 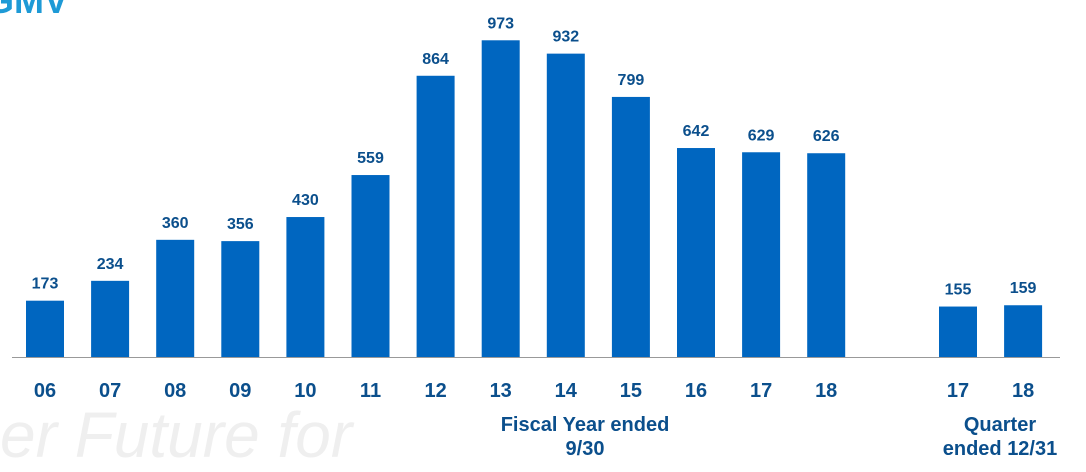 What do you see at coordinates (305, 391) in the screenshot?
I see `tick-label-4: 10` at bounding box center [305, 391].